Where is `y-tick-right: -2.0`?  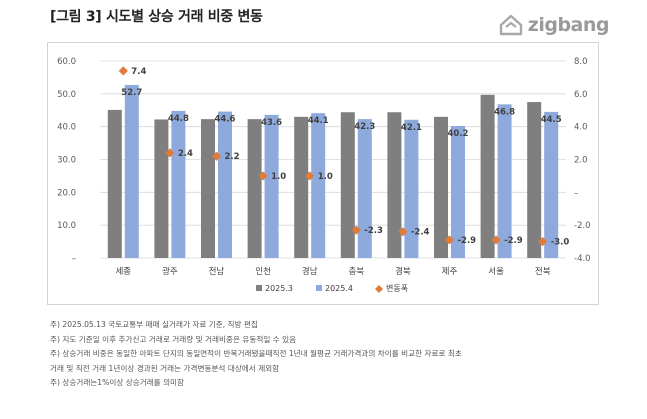
y-tick-right: -2.0 is located at coordinates (582, 226).